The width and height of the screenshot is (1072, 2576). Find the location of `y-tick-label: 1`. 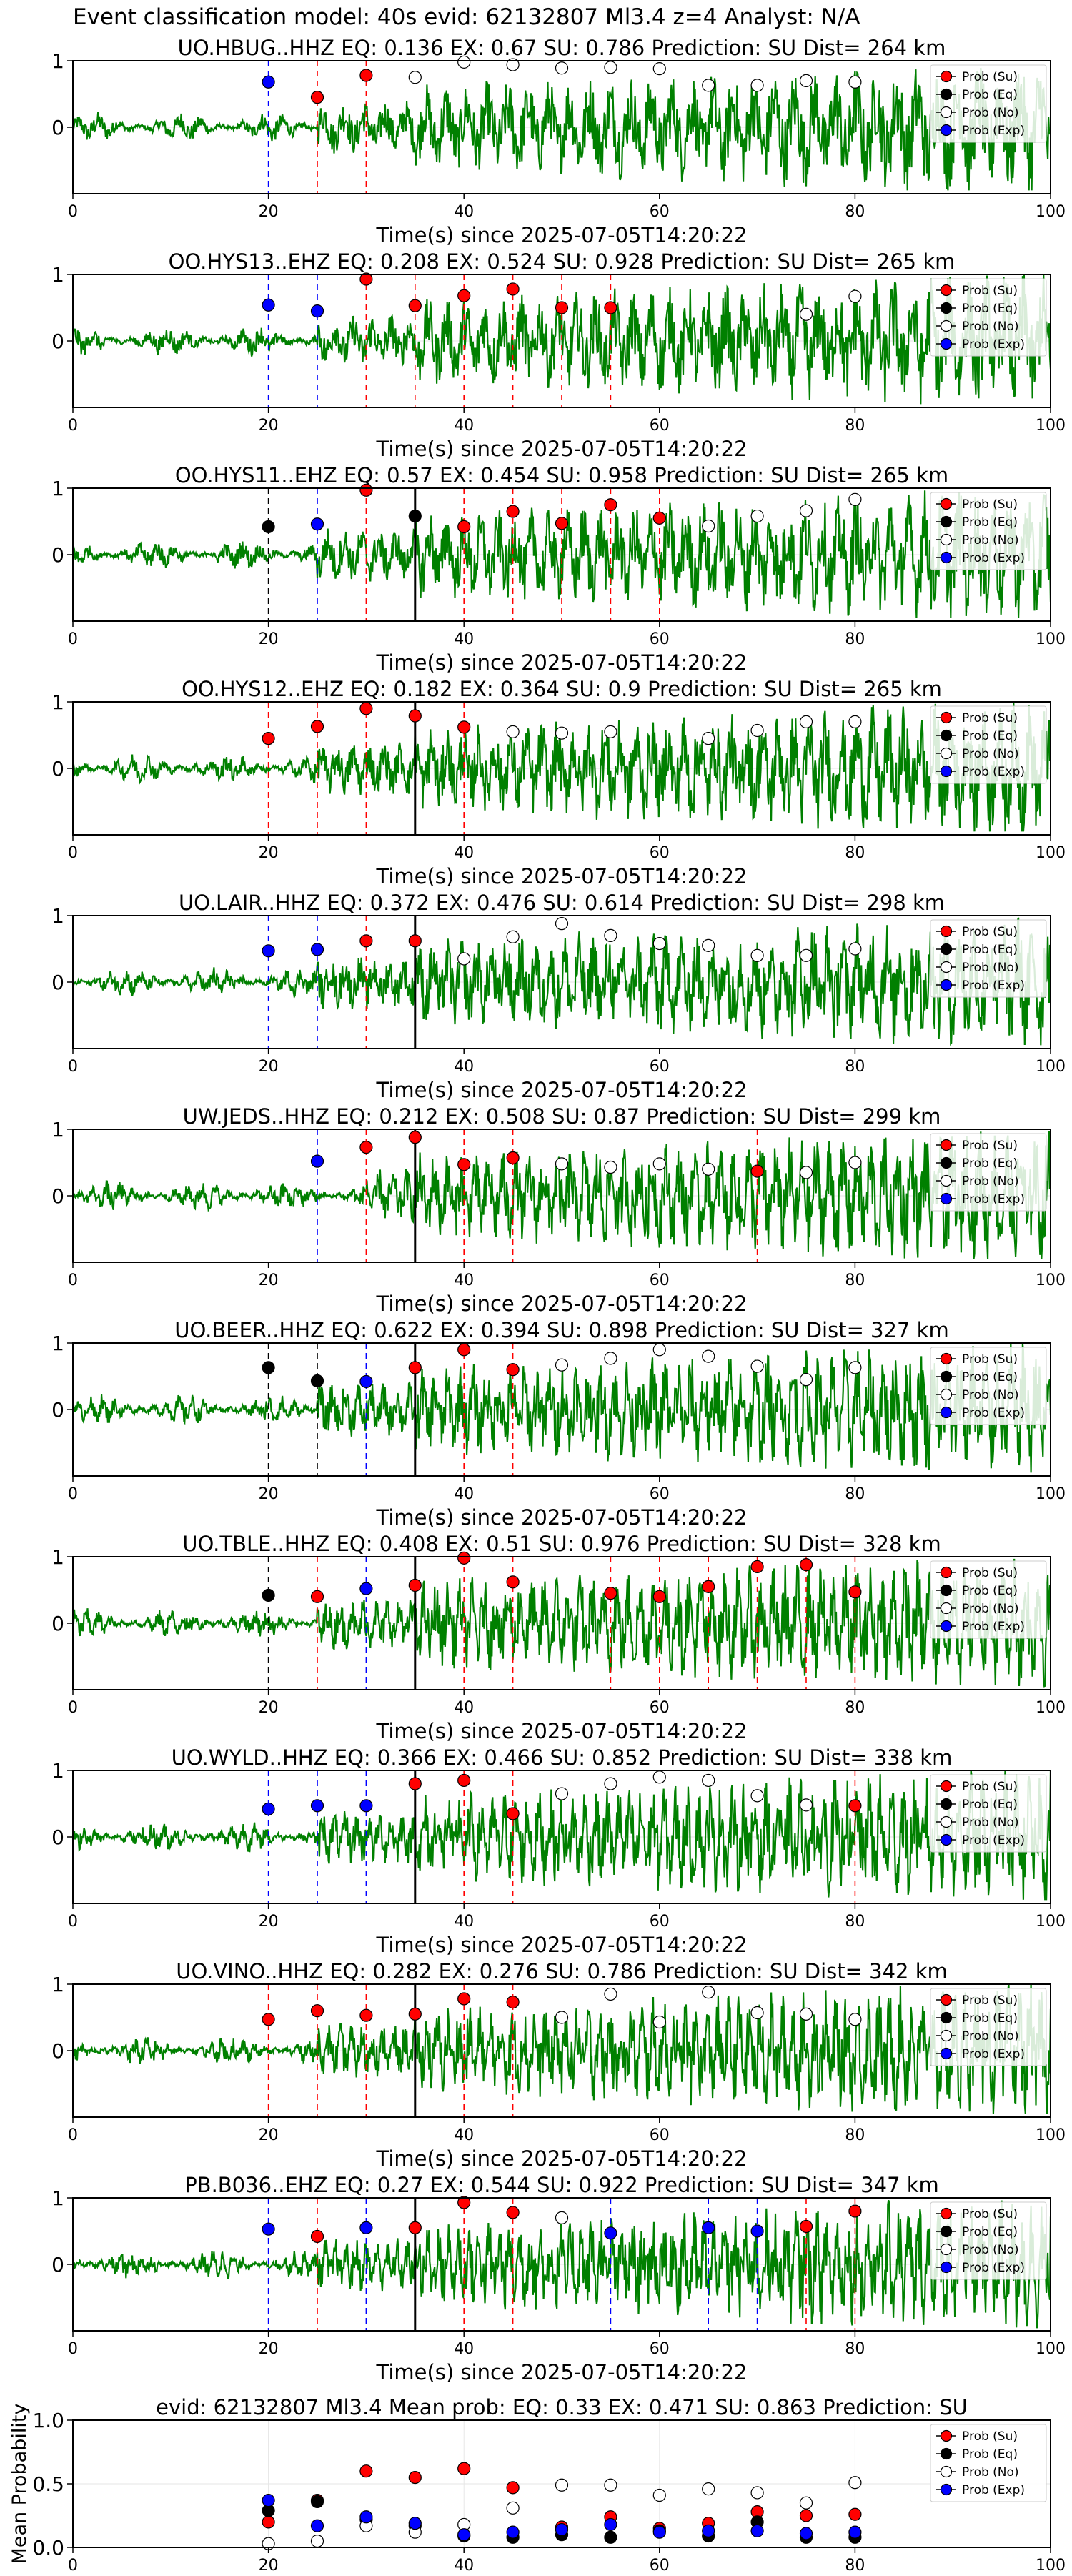

y-tick-label: 1 is located at coordinates (57, 1771).